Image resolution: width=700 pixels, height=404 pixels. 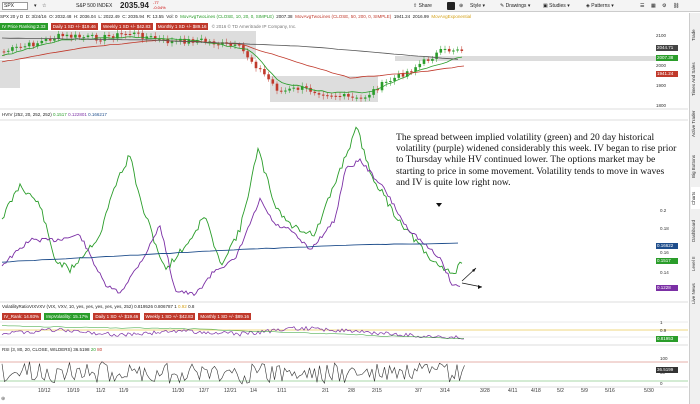 I want to click on share-button: ⇧ Share, so click(x=422, y=6).